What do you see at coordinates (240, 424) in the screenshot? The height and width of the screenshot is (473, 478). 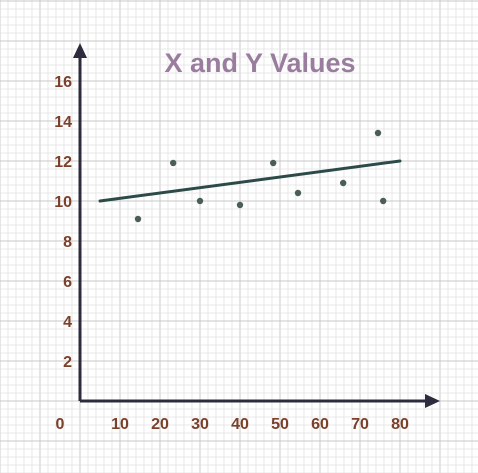 I see `x-tick-label: 40` at bounding box center [240, 424].